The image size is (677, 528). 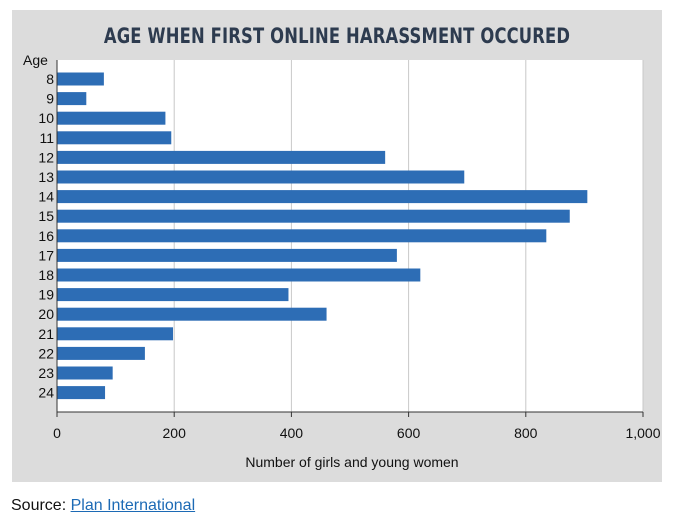 I want to click on y-tick-label: 13, so click(x=46, y=177).